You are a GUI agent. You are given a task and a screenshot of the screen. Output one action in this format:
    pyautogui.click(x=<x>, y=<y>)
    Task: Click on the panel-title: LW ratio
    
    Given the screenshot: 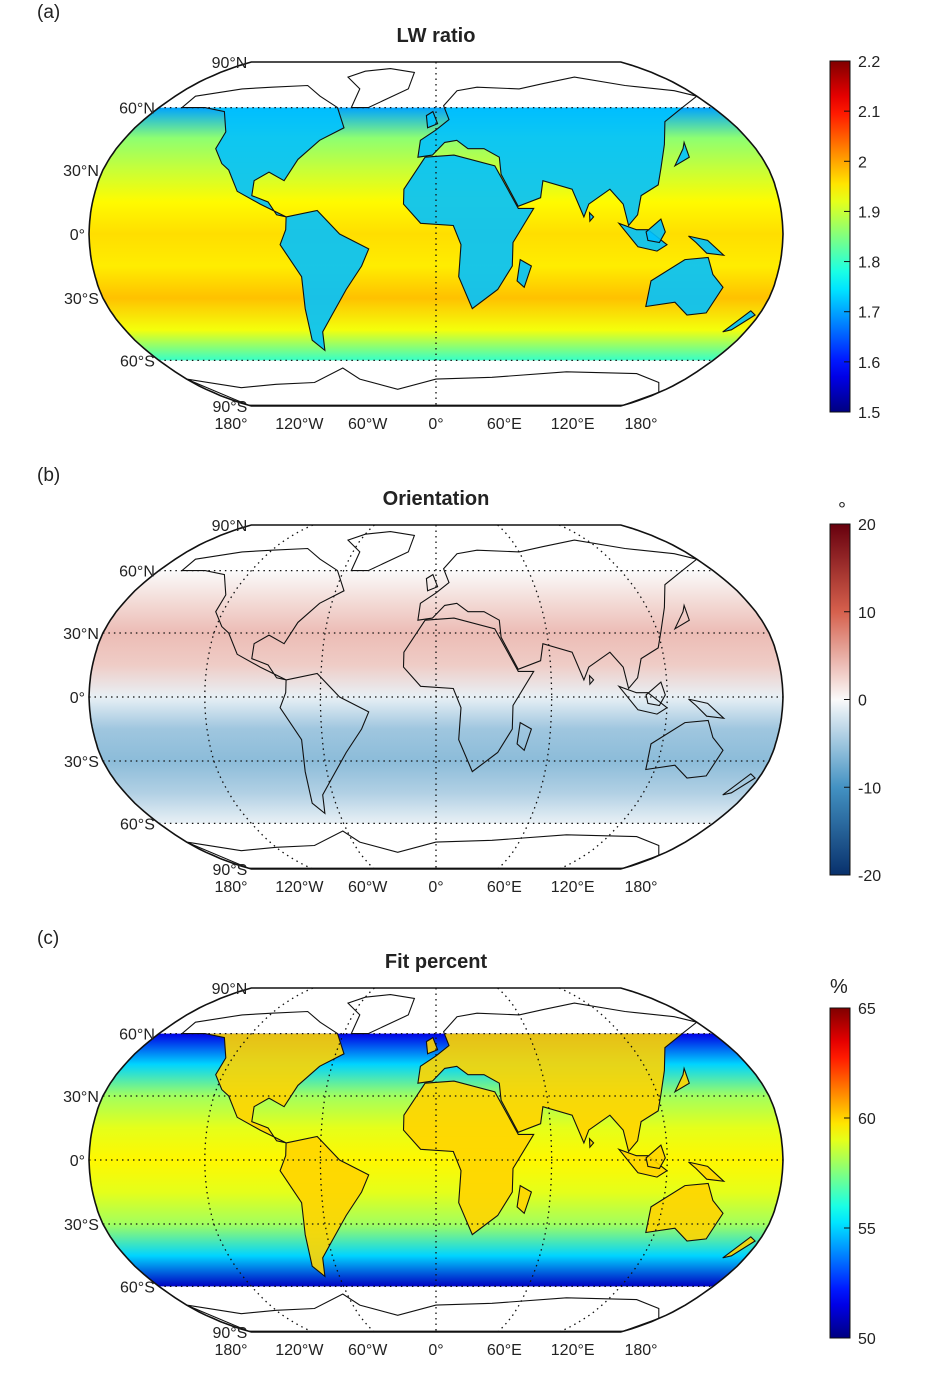 What is the action you would take?
    pyautogui.click(x=436, y=36)
    